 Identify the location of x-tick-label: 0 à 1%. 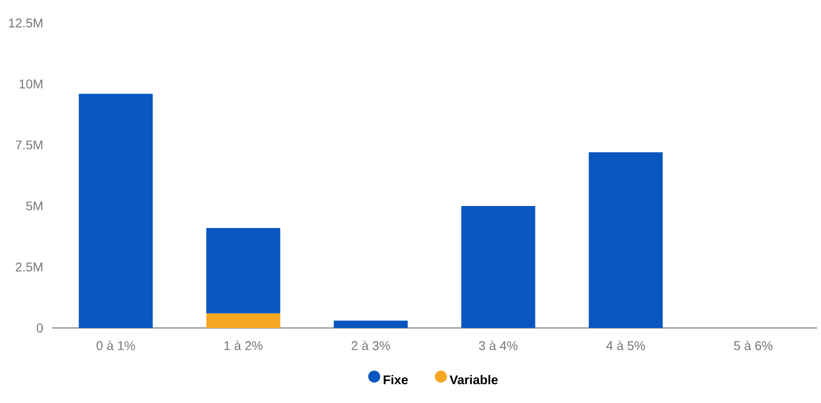
(116, 345).